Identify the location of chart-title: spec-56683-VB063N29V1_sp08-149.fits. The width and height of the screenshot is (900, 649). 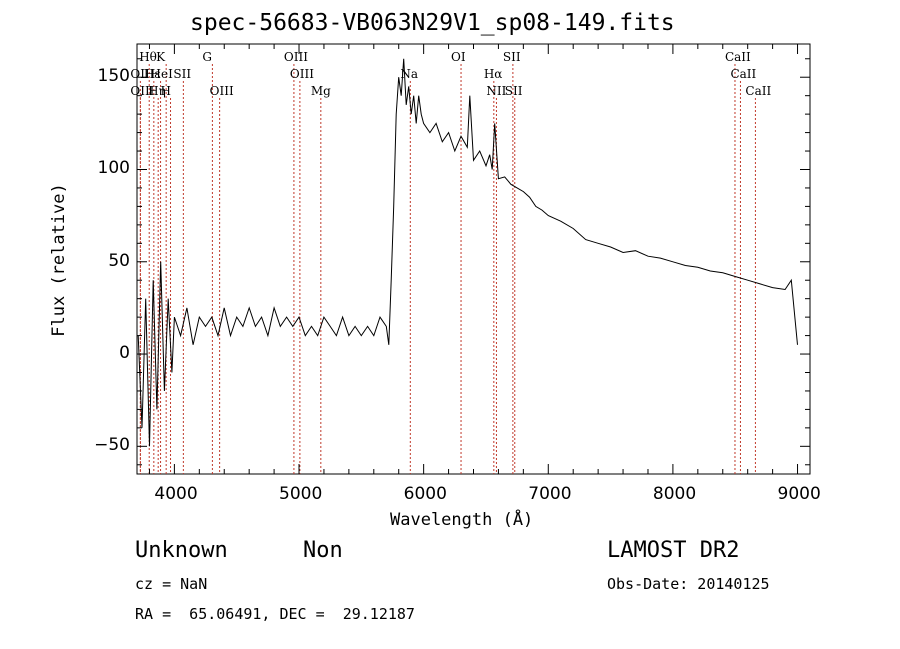
(432, 23).